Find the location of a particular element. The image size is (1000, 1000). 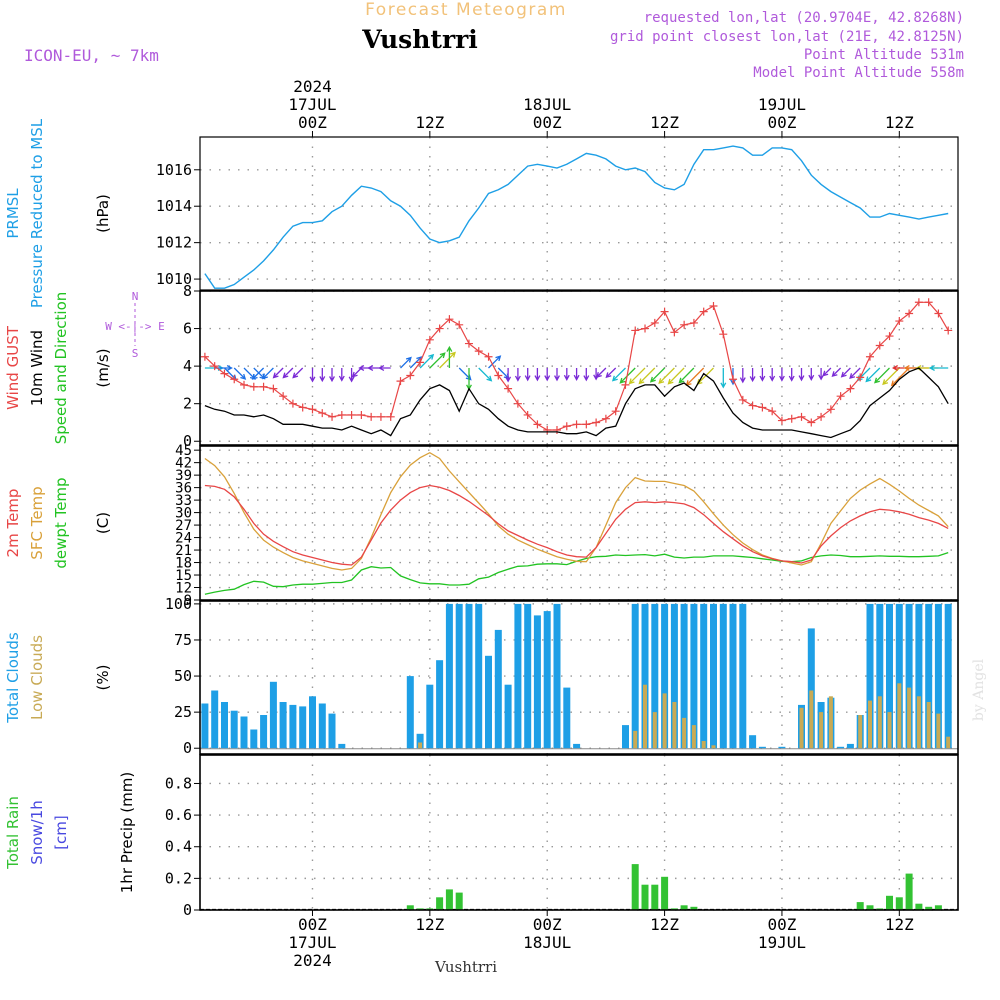

model-label: ICON-EU, ~ 7km is located at coordinates (91, 55).